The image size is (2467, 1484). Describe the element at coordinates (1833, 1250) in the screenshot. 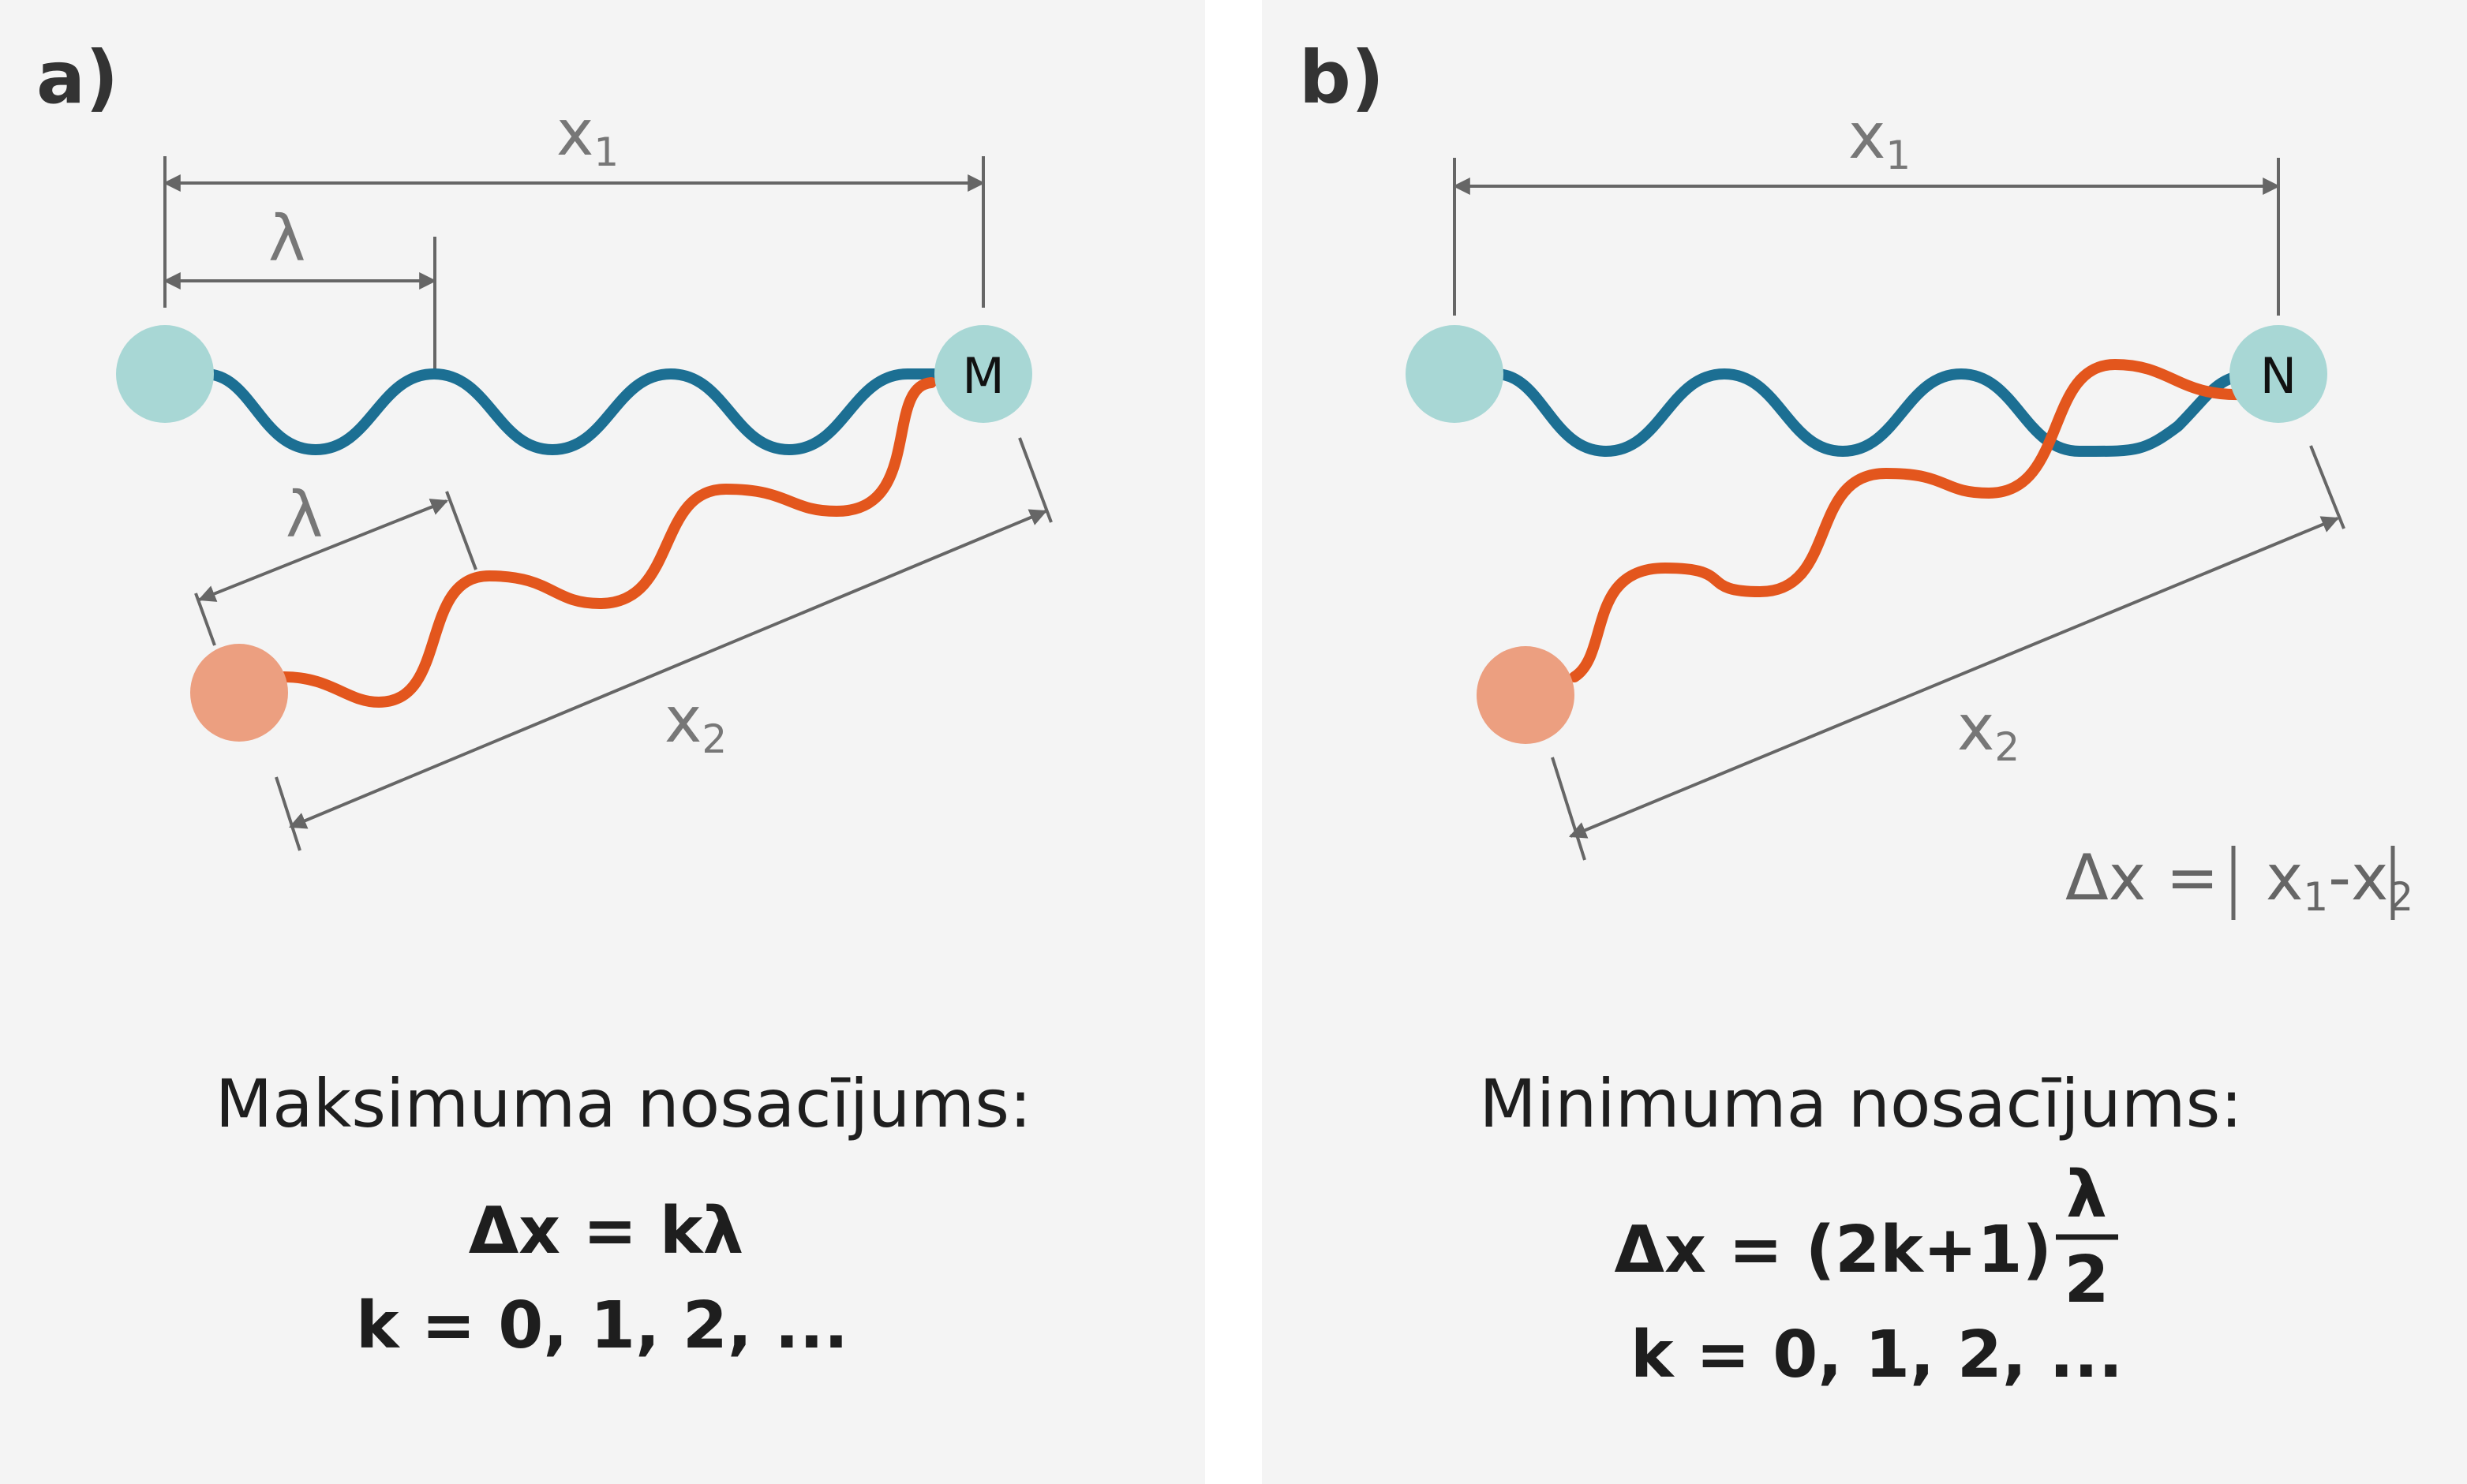

I see `minimum-formula: Δx = (2k+1)` at that location.